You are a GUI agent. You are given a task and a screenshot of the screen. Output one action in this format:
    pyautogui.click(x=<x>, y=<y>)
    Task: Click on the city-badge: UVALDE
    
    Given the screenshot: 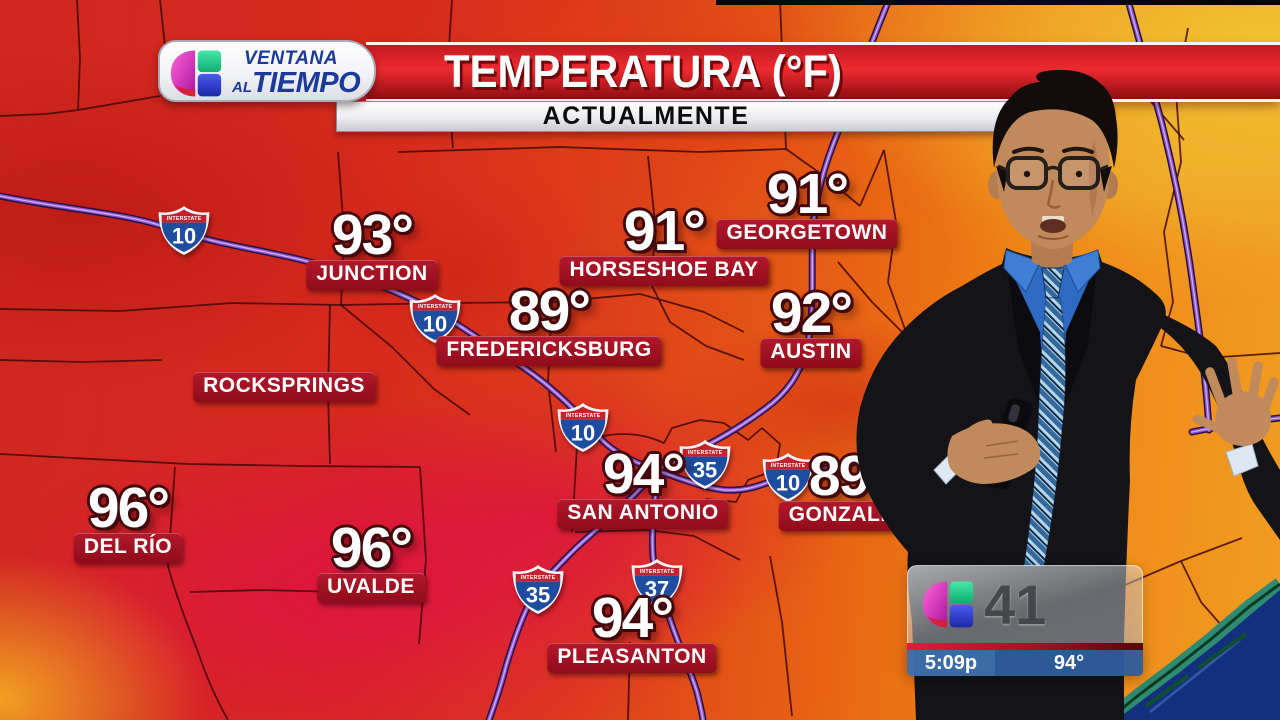 What is the action you would take?
    pyautogui.click(x=371, y=588)
    